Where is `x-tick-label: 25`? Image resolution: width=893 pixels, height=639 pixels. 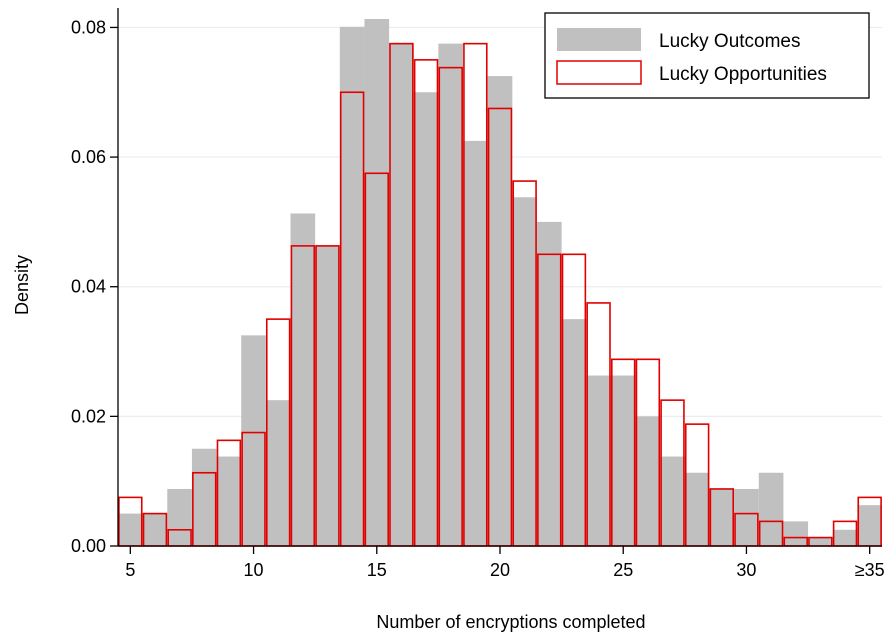 x-tick-label: 25 is located at coordinates (623, 570).